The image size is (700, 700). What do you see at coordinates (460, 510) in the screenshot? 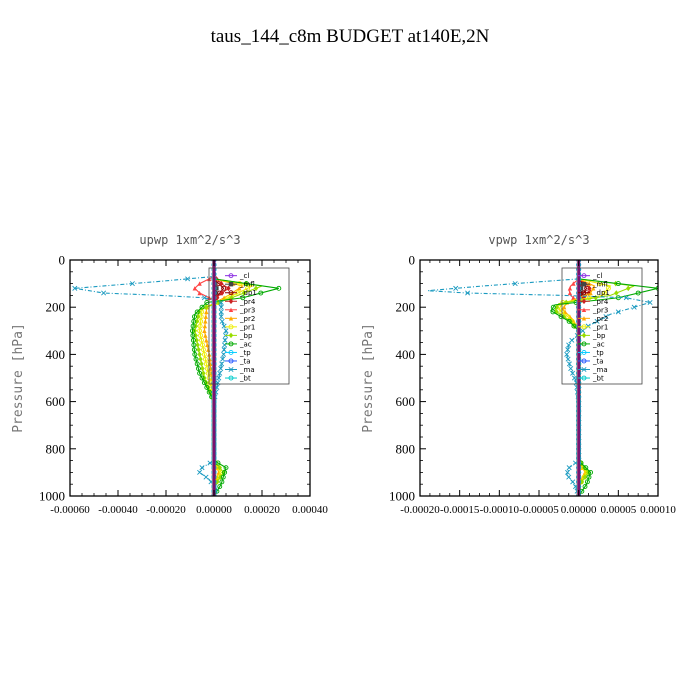
I see `x-tick-label: -0.00015` at bounding box center [460, 510].